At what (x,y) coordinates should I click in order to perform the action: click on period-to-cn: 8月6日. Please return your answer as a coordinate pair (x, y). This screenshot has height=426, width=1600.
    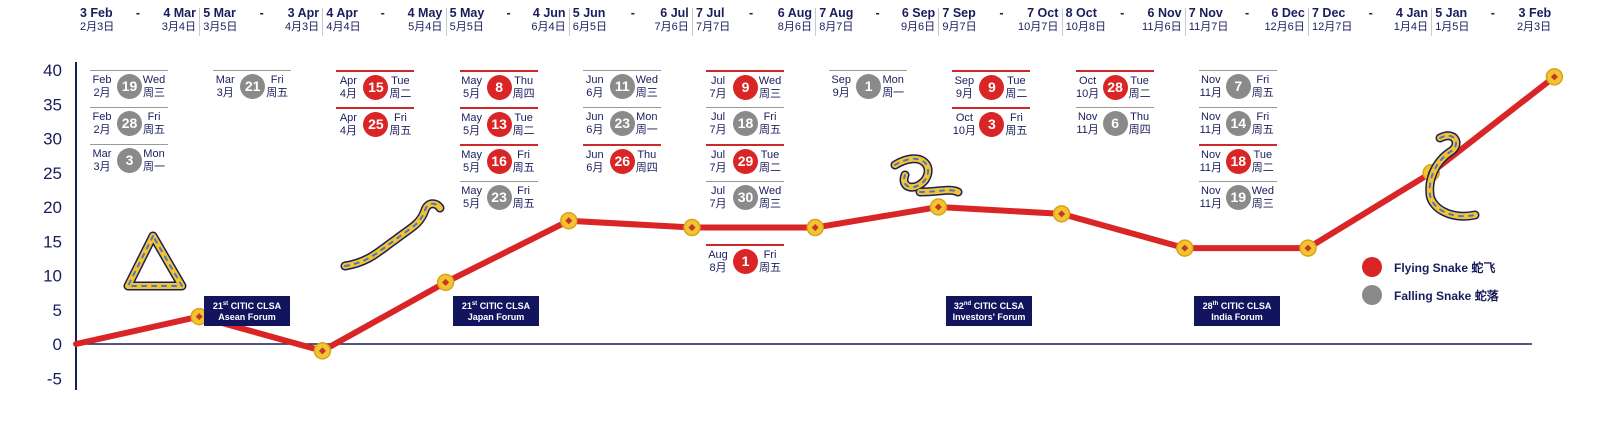
    Looking at the image, I should click on (794, 27).